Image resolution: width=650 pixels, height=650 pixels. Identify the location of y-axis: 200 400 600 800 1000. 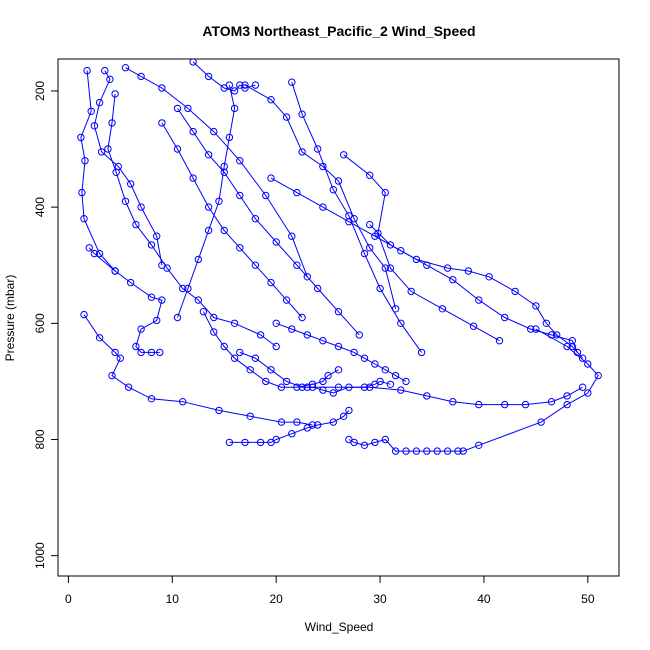
(46, 325).